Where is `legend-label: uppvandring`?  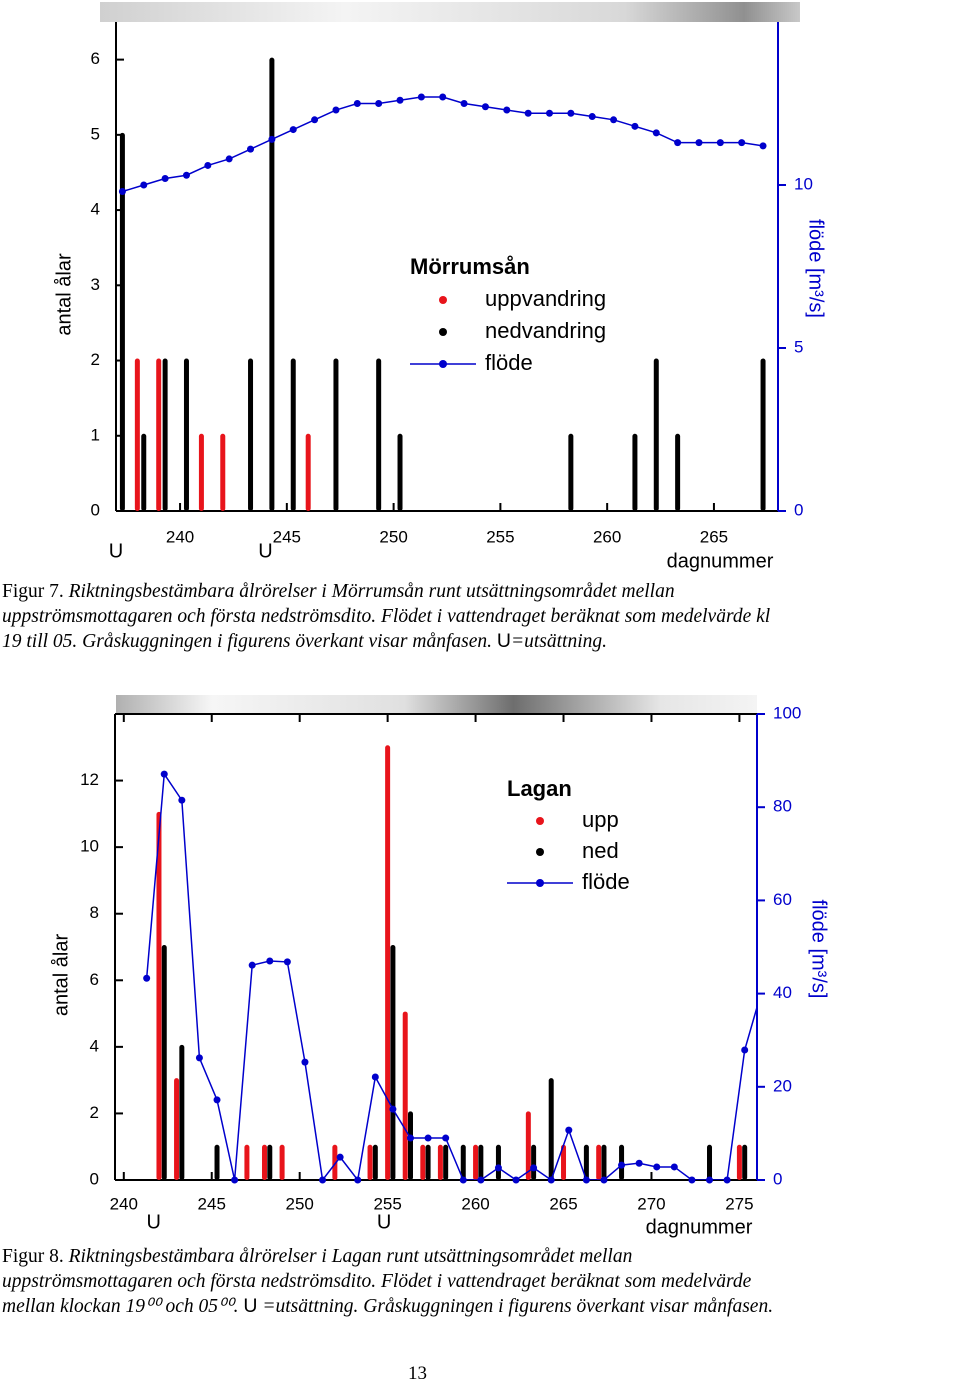 legend-label: uppvandring is located at coordinates (545, 298).